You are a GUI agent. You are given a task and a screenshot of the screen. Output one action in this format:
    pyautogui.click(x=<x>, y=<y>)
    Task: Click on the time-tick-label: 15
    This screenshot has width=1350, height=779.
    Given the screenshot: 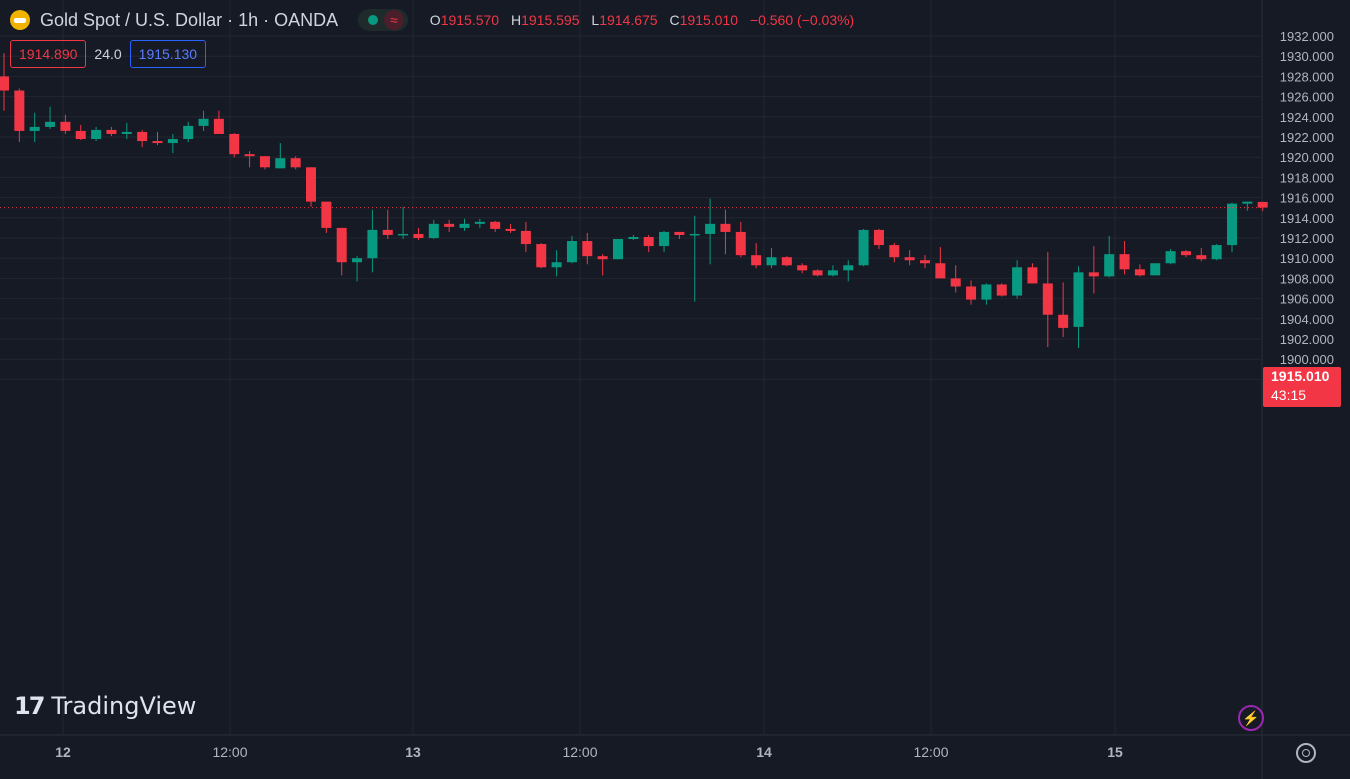 What is the action you would take?
    pyautogui.click(x=1115, y=752)
    